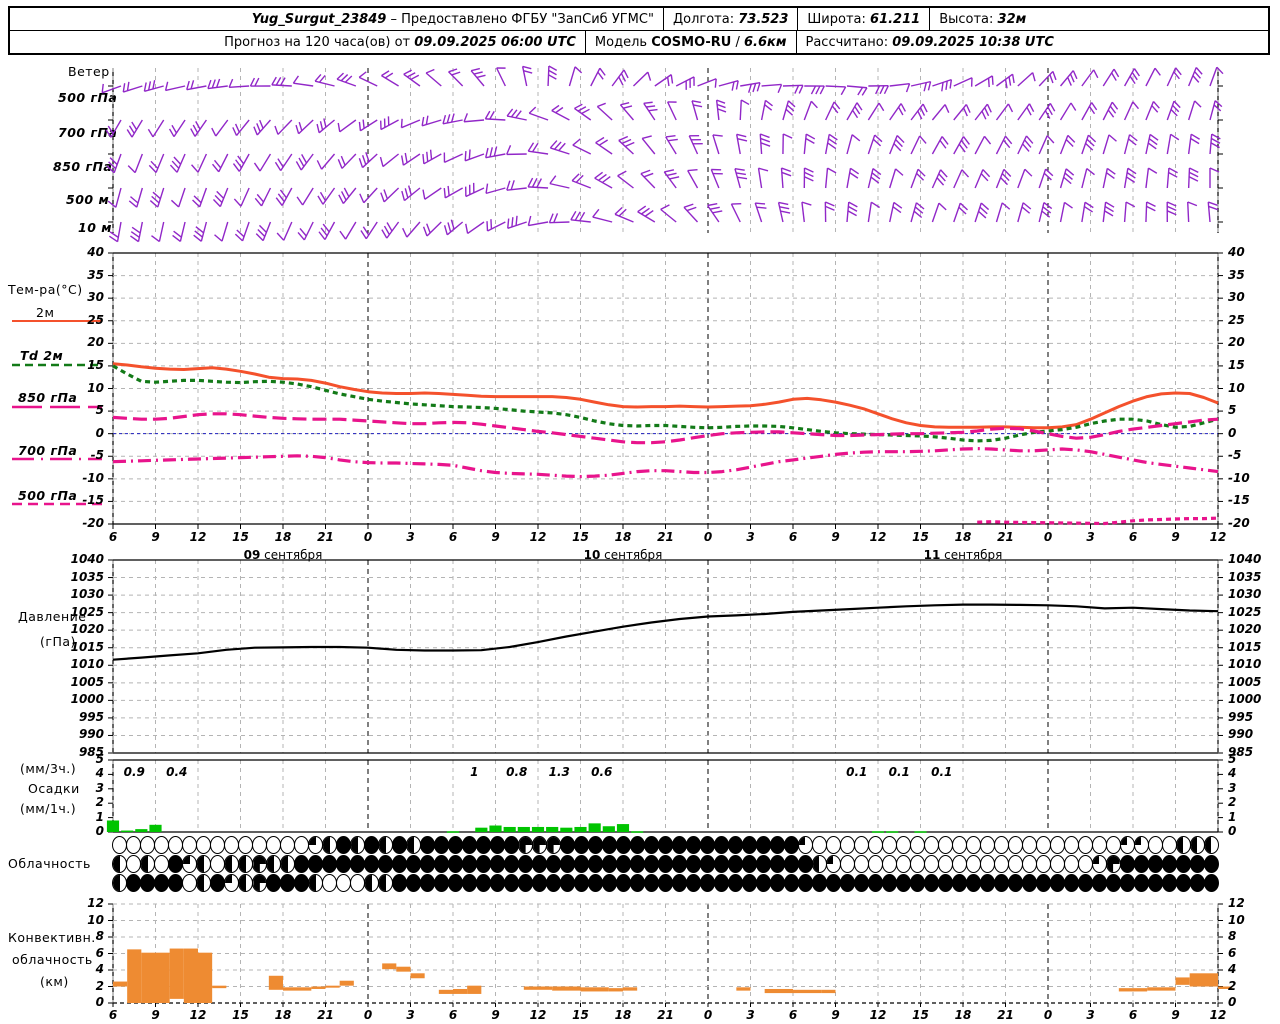  What do you see at coordinates (963, 1015) in the screenshot?
I see `conv-xaxis-hour-60: 18` at bounding box center [963, 1015].